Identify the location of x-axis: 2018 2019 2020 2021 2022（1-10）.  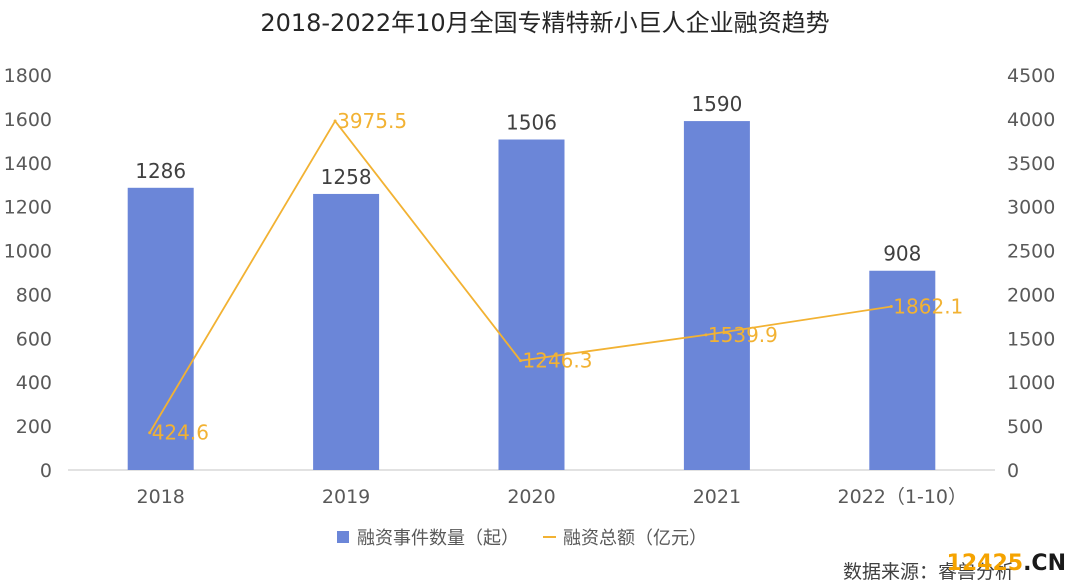
(552, 497).